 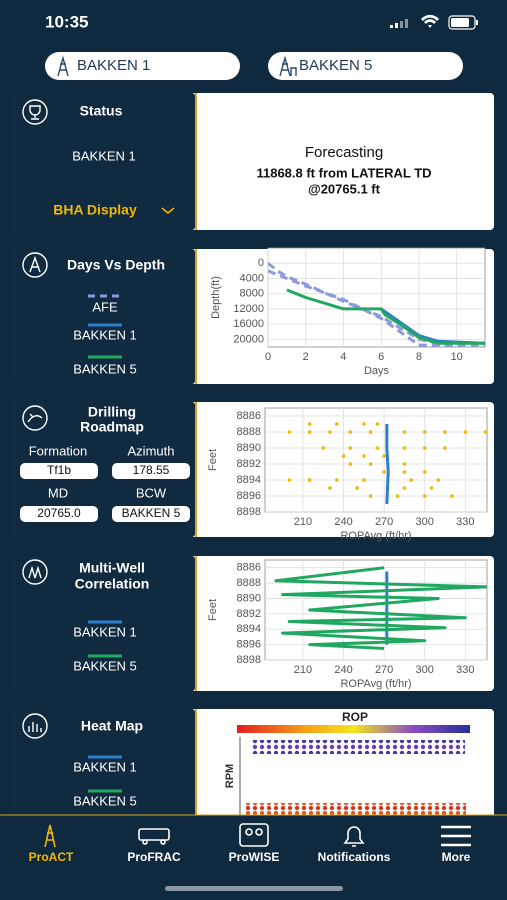 What do you see at coordinates (154, 857) in the screenshot?
I see `tab-label: ProFRAC` at bounding box center [154, 857].